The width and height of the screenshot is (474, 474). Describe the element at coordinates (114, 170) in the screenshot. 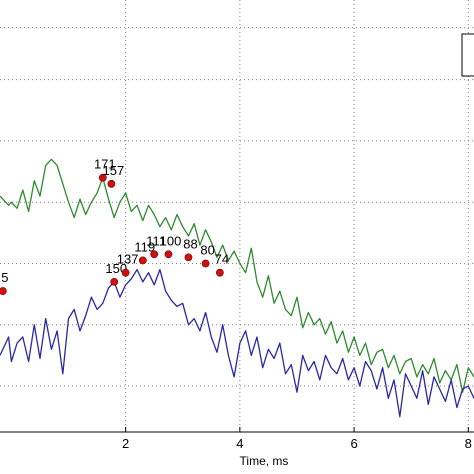

I see `peak-label: 157` at that location.